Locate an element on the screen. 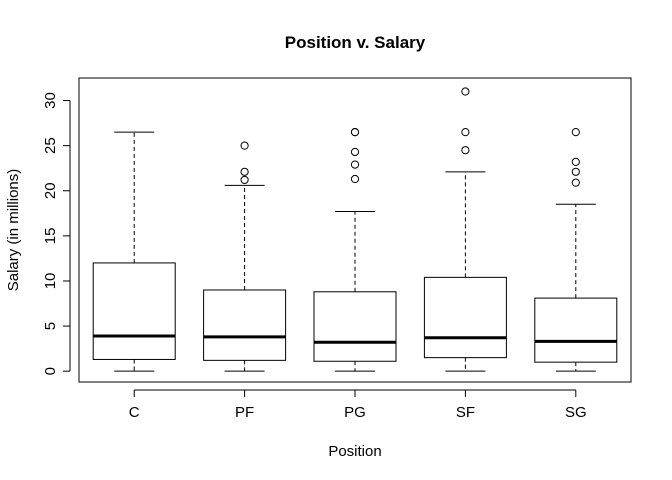  box-PG is located at coordinates (355, 250).